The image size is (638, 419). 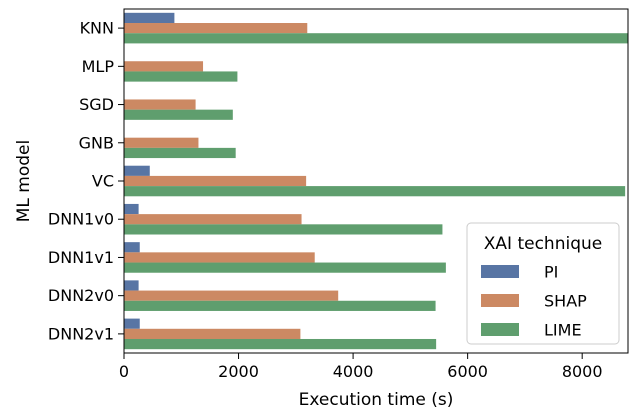 What do you see at coordinates (376, 400) in the screenshot?
I see `x-axis-title: Execution time (s)` at bounding box center [376, 400].